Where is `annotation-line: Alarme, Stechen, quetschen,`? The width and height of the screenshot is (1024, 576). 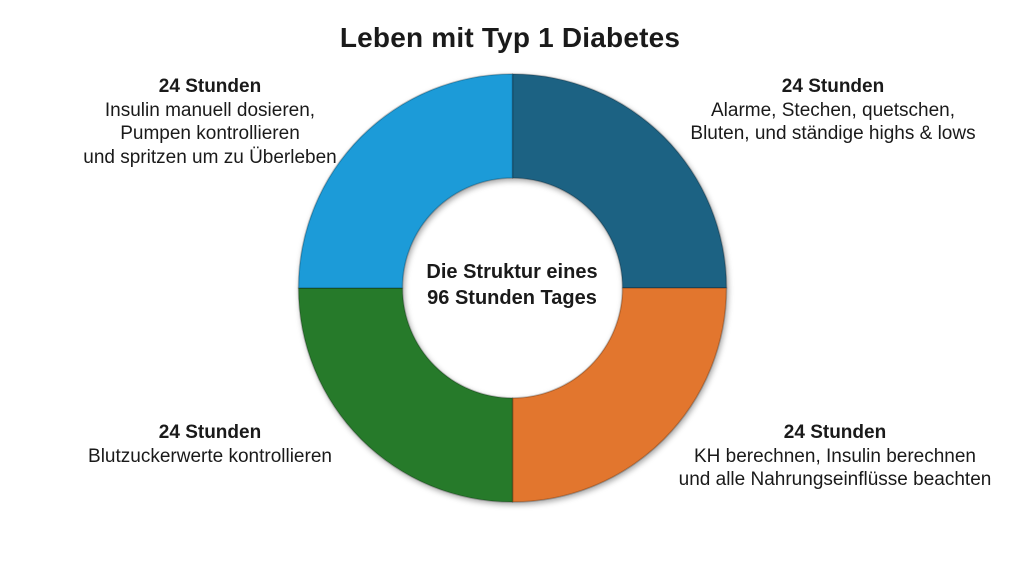
annotation-line: Alarme, Stechen, quetschen, is located at coordinates (833, 110).